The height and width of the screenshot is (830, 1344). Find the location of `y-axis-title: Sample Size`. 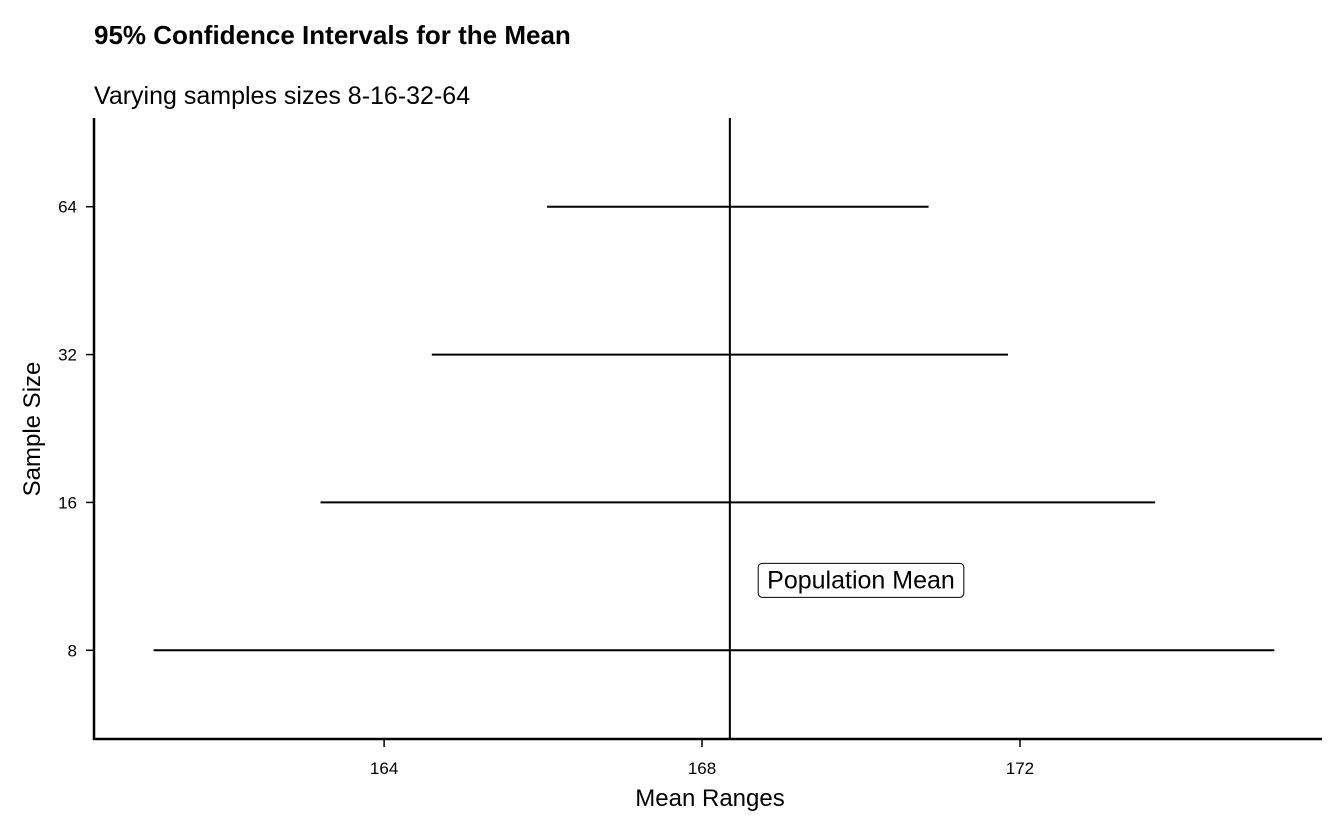

y-axis-title: Sample Size is located at coordinates (32, 429).